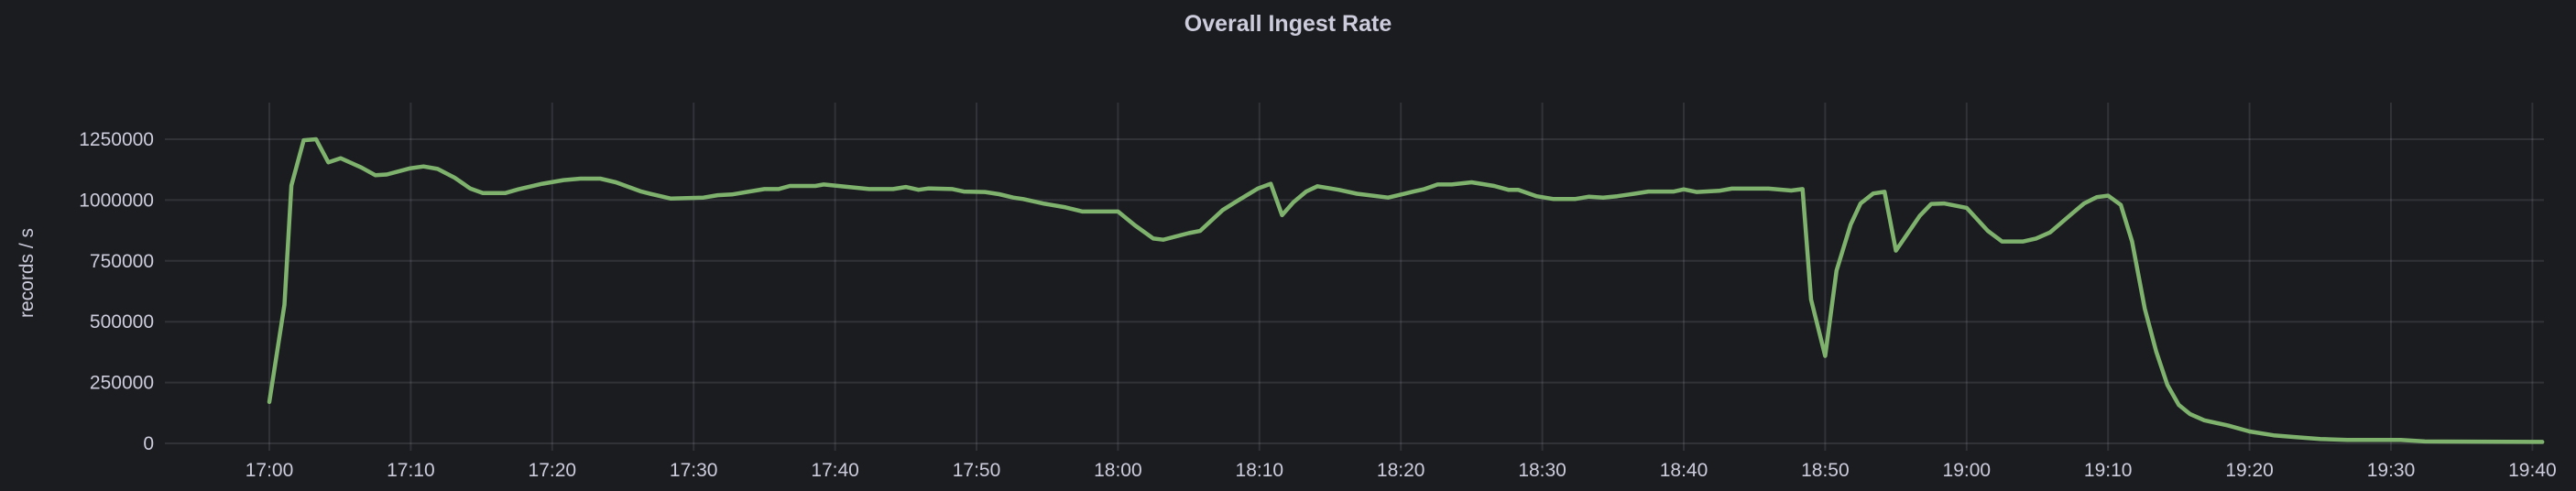 This screenshot has width=2576, height=491. What do you see at coordinates (1684, 470) in the screenshot?
I see `x-tick-label: 18:40` at bounding box center [1684, 470].